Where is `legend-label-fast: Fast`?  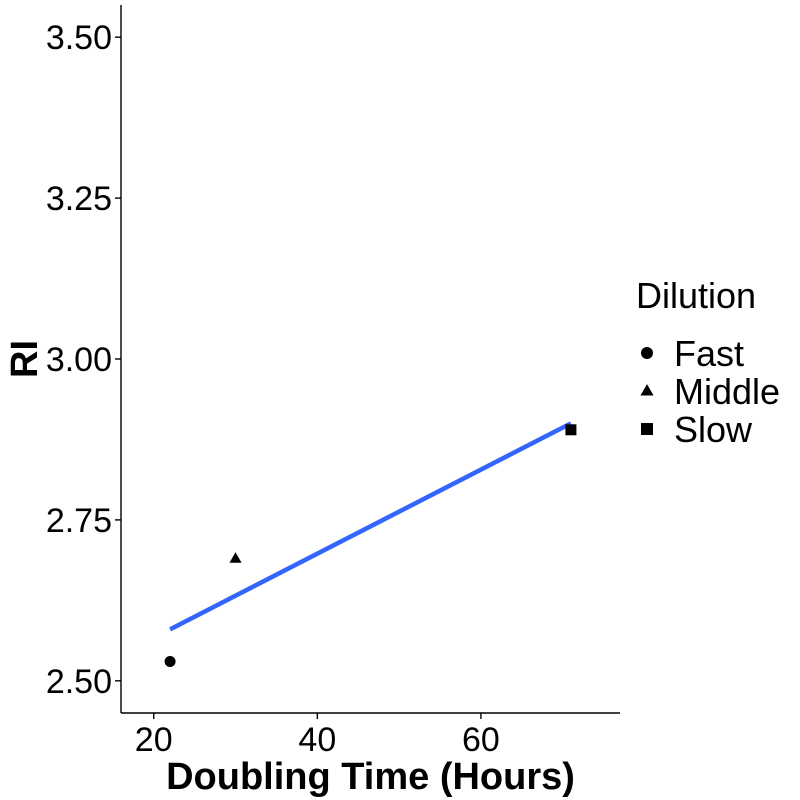 legend-label-fast: Fast is located at coordinates (709, 353).